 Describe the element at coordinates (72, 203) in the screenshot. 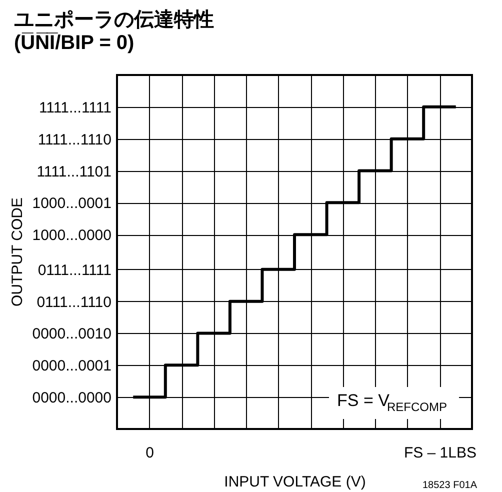

I see `category-label: 1000...0001` at that location.